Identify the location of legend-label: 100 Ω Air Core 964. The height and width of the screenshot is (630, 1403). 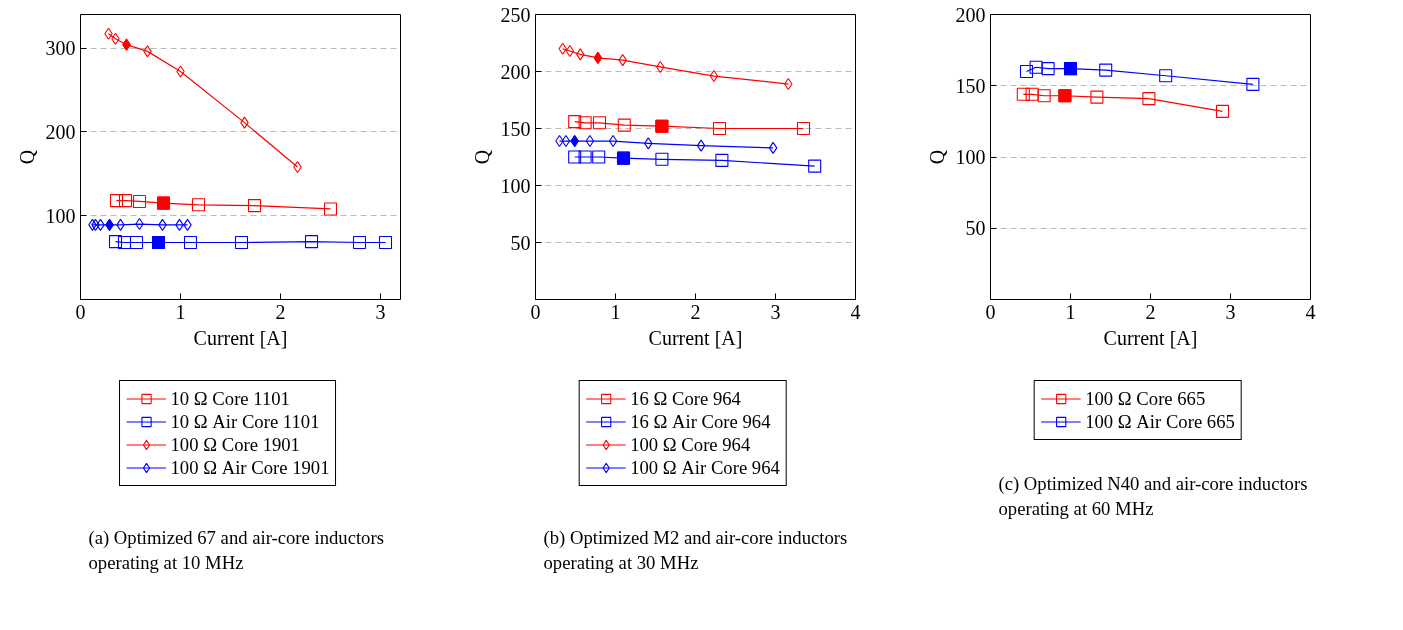
(705, 467).